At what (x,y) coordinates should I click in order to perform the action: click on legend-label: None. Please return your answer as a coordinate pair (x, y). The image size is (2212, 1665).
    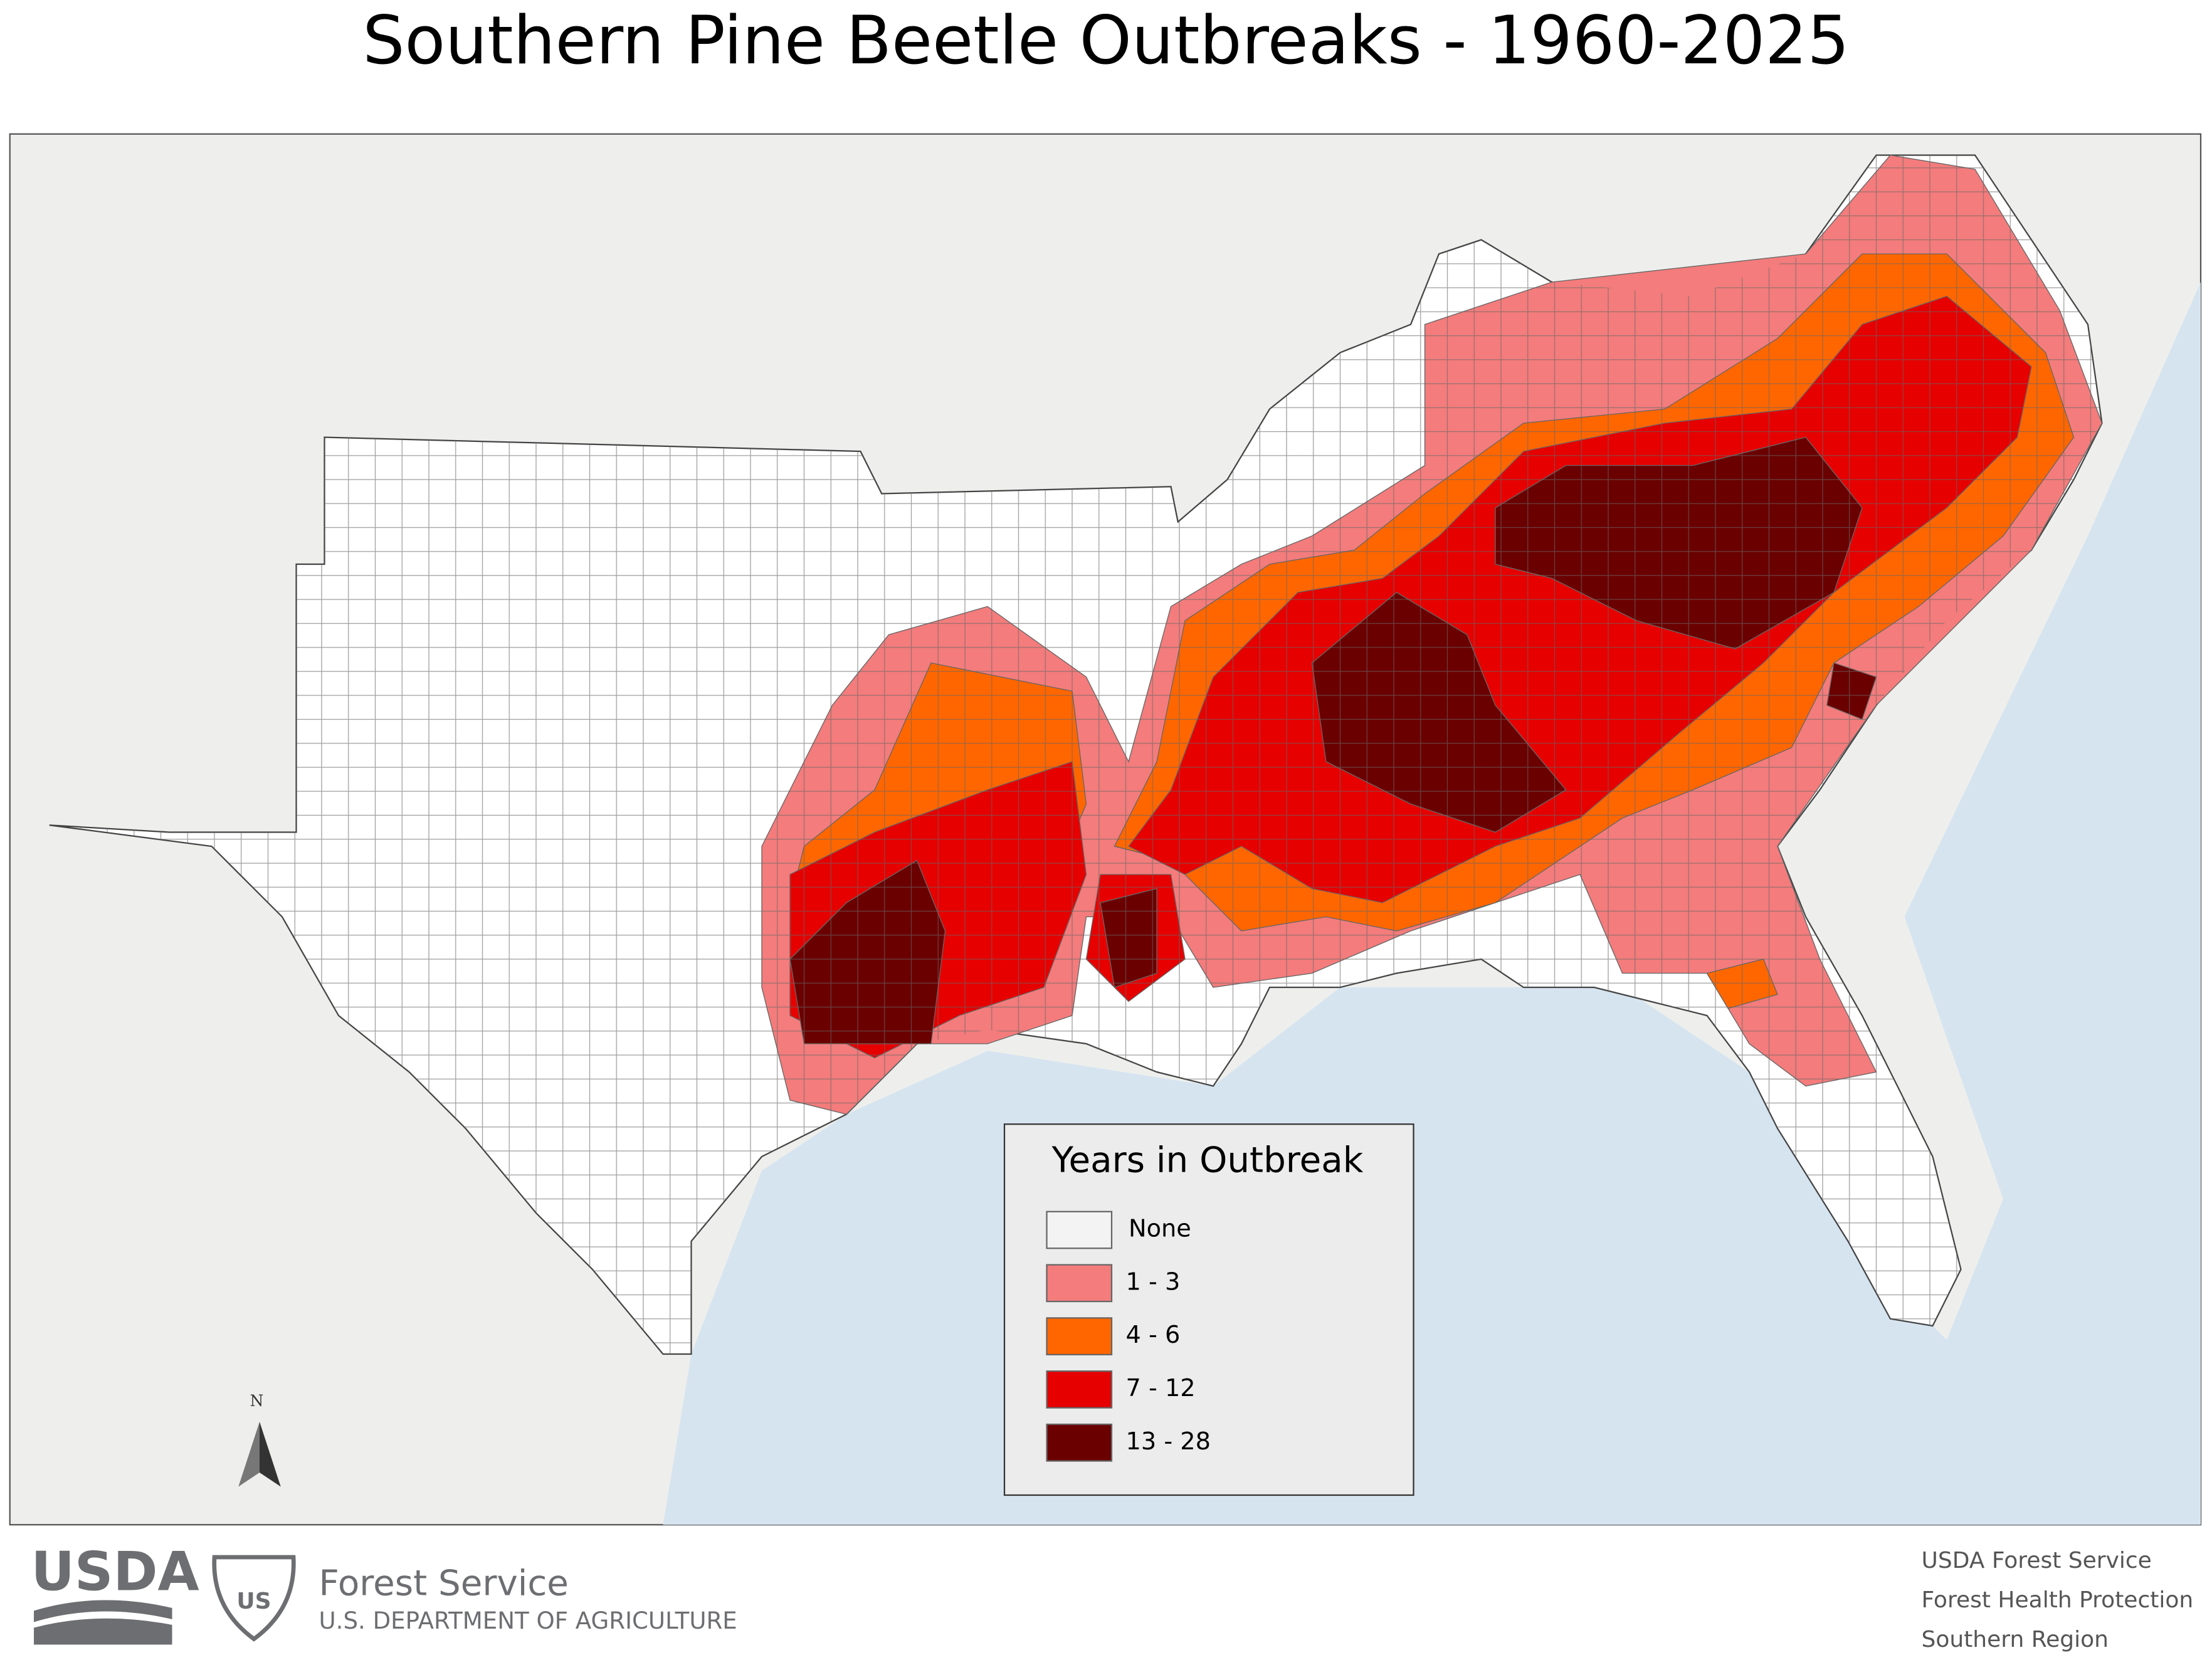
    Looking at the image, I should click on (1160, 1229).